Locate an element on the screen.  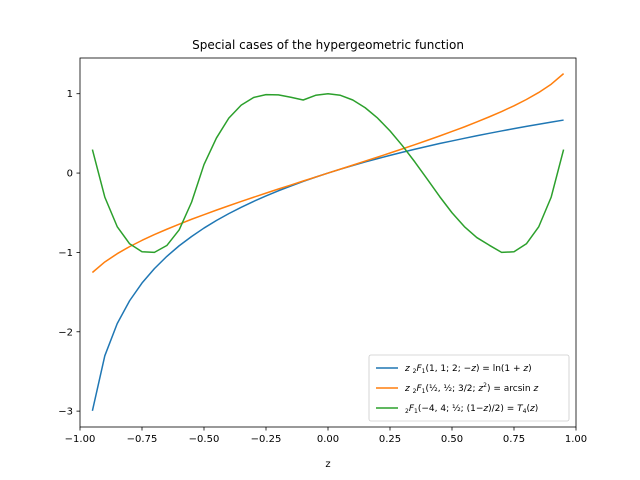
x-tick-label: 0.00 is located at coordinates (328, 439).